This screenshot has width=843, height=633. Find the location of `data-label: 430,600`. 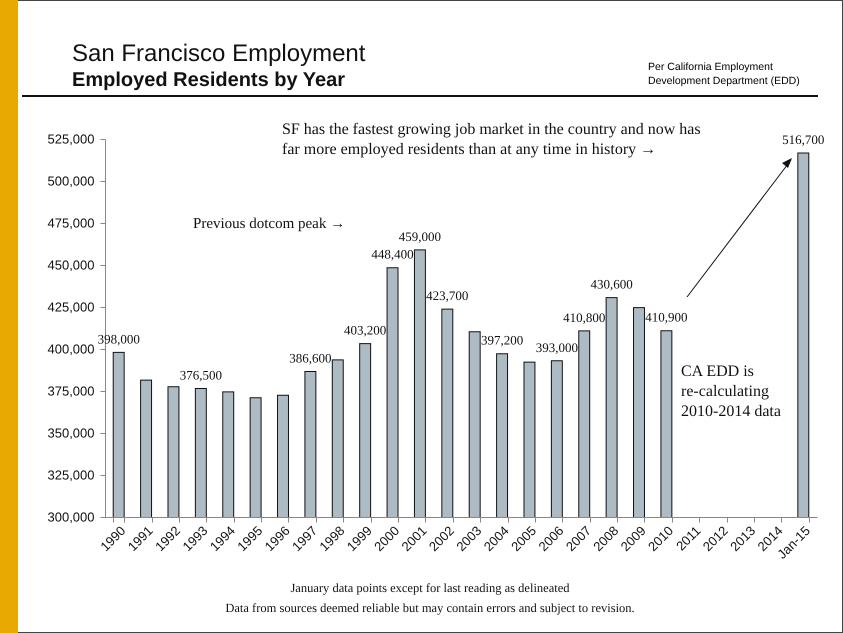

data-label: 430,600 is located at coordinates (611, 284).